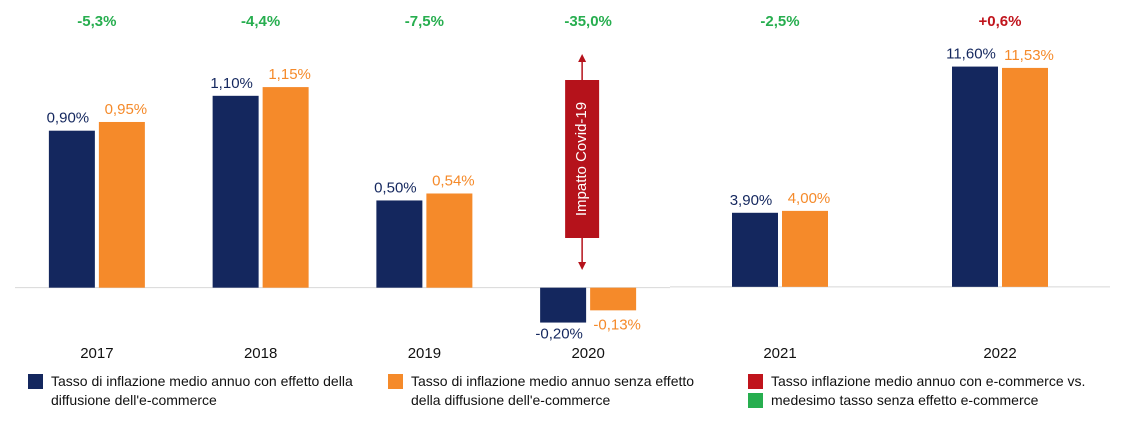 The image size is (1133, 421). What do you see at coordinates (809, 198) in the screenshot?
I see `value-label: 4,00%` at bounding box center [809, 198].